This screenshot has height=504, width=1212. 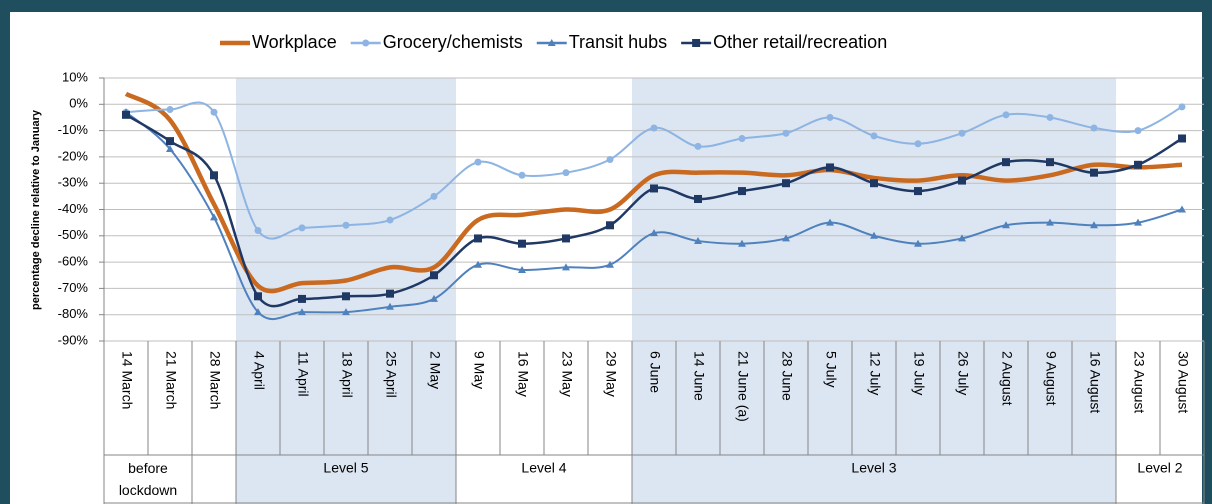 What do you see at coordinates (453, 42) in the screenshot?
I see `legend-label: Grocery/chemists` at bounding box center [453, 42].